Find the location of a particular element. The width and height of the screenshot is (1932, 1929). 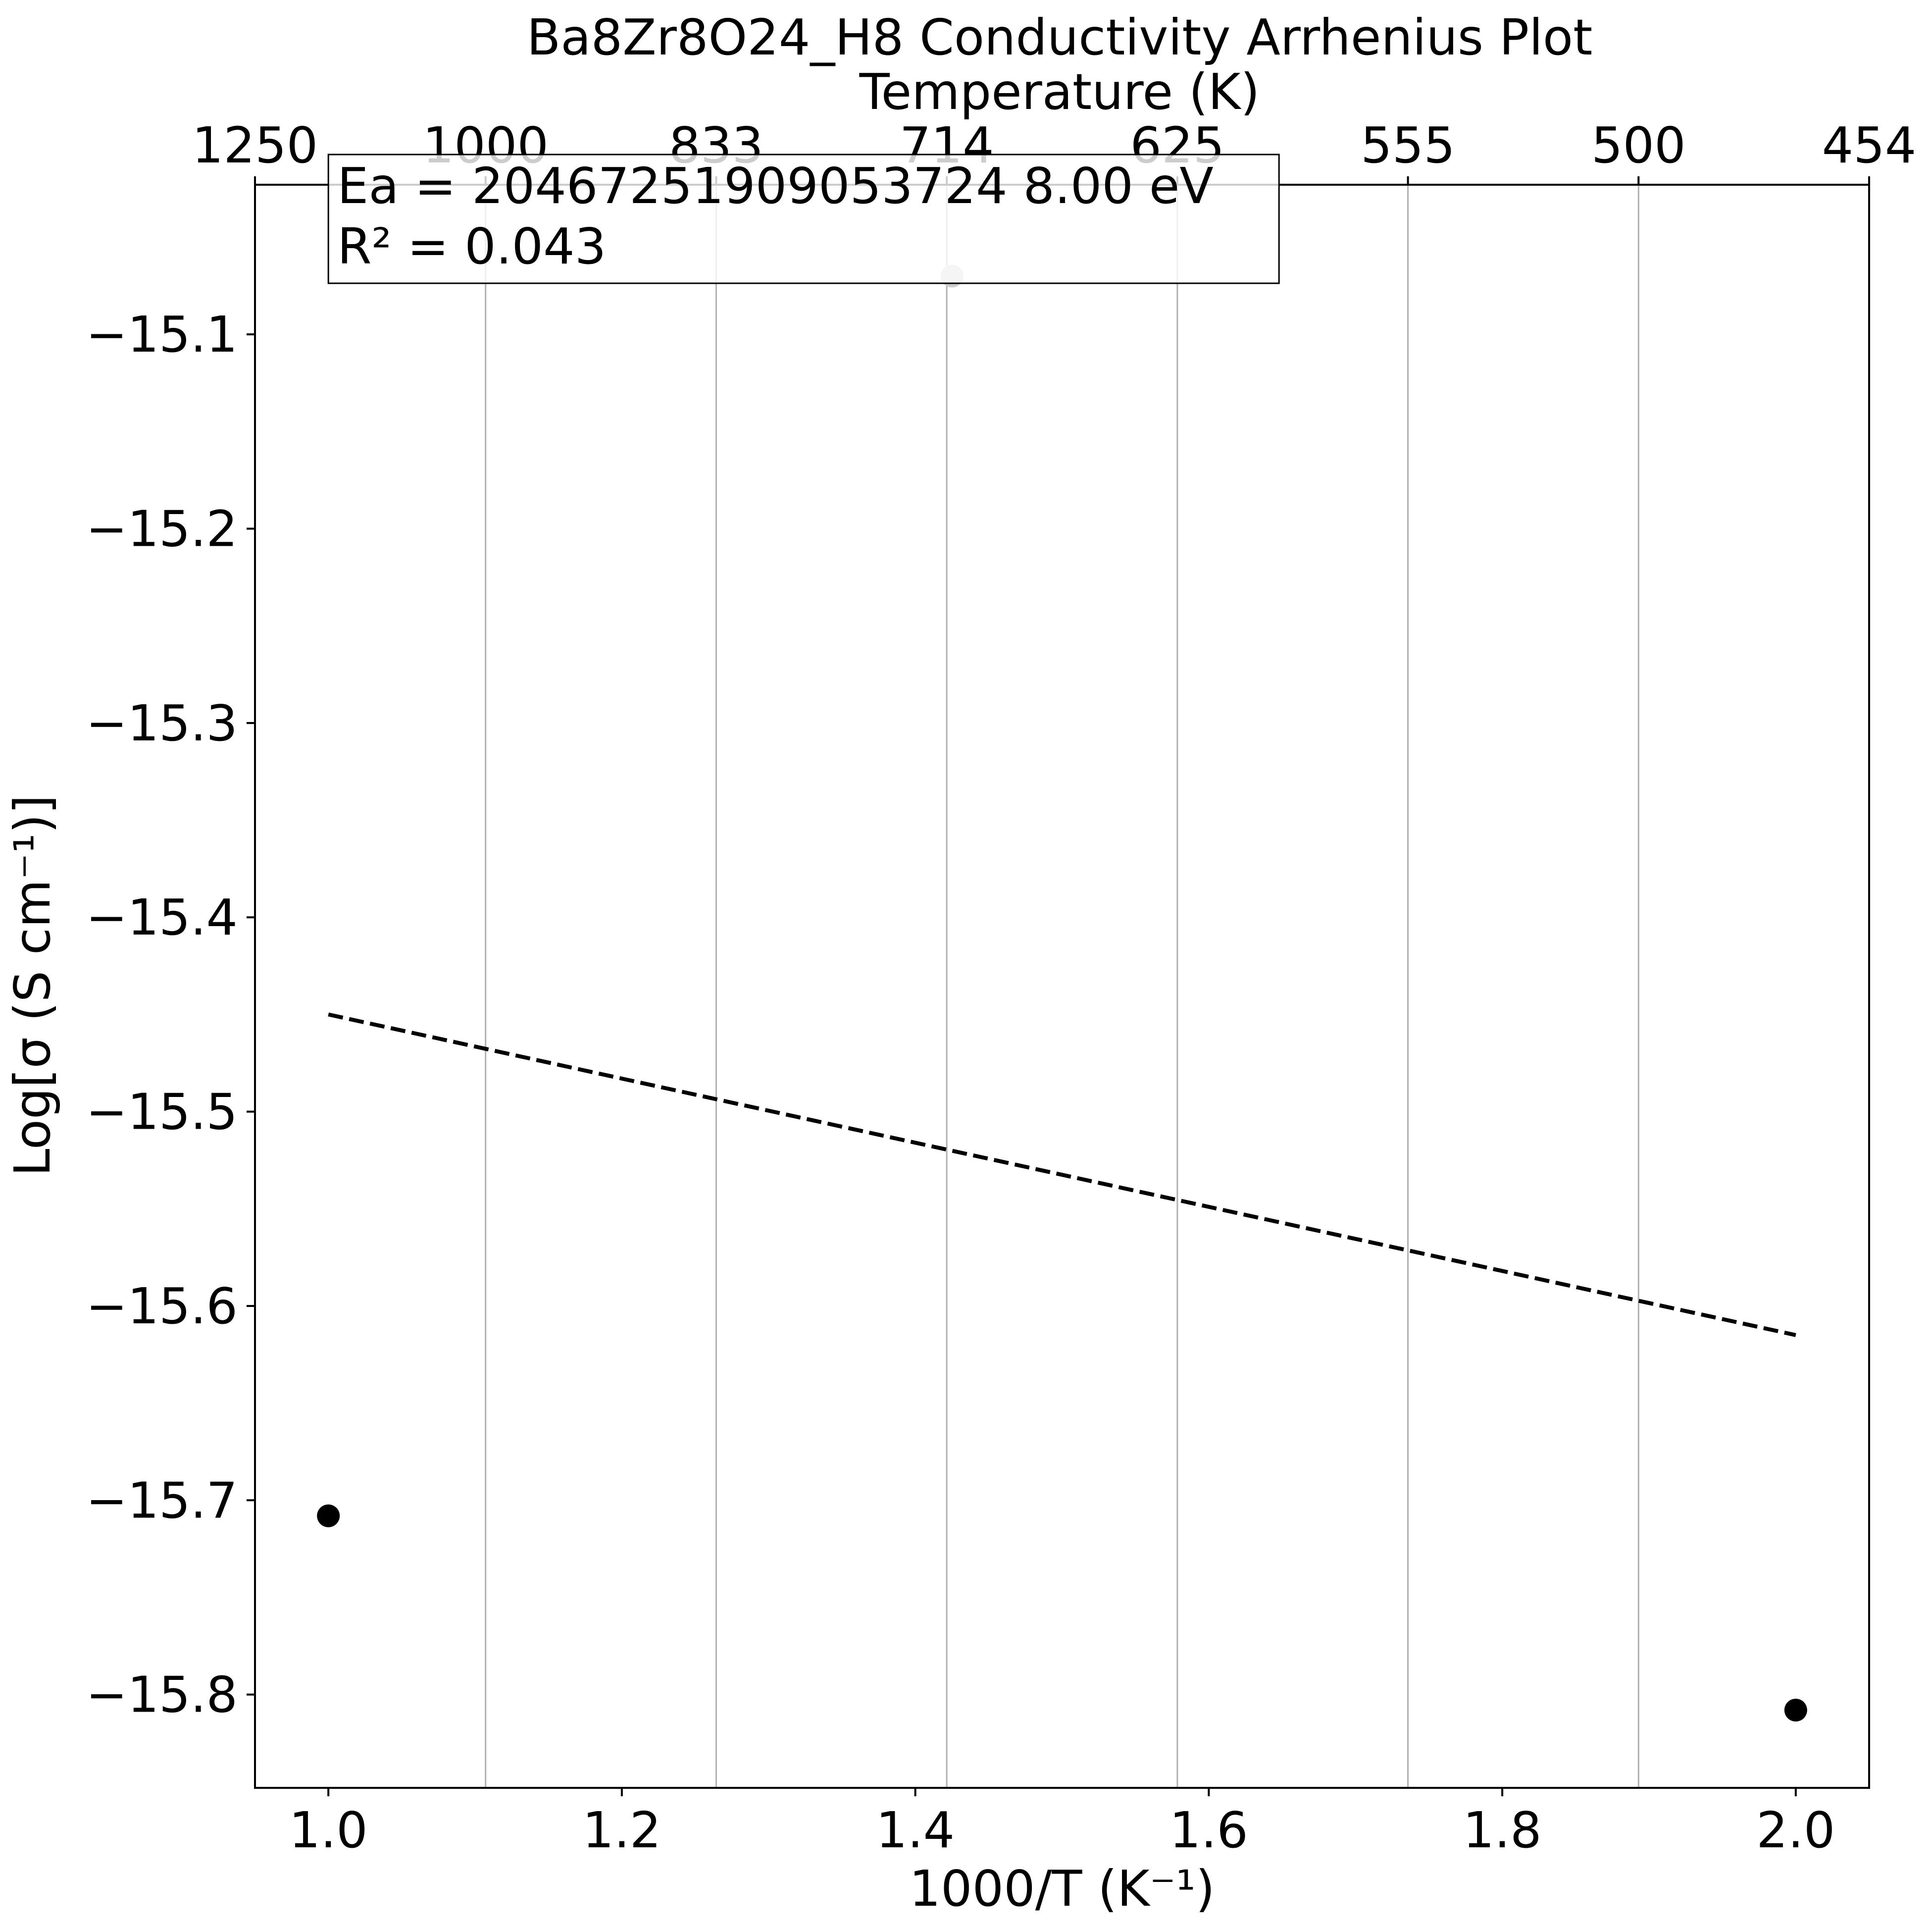

top-tick-label: 555 is located at coordinates (1408, 145).